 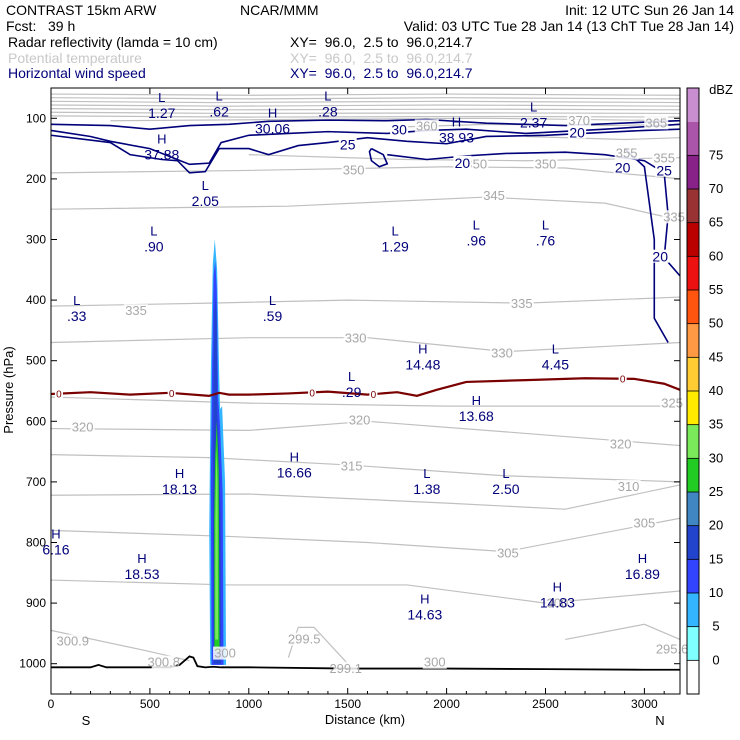 I want to click on reflectivity-shading, so click(x=218, y=452).